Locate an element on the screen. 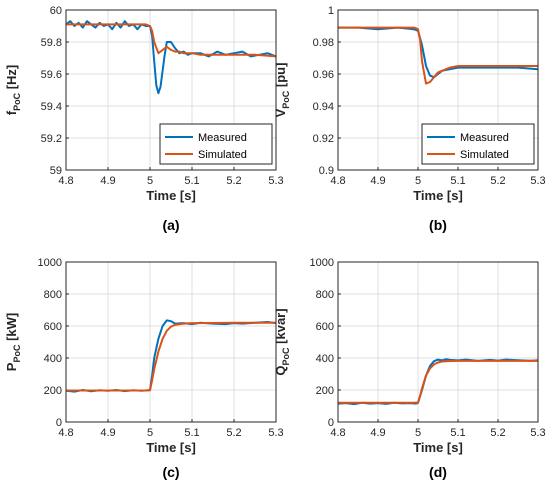 The height and width of the screenshot is (486, 550). y-axis-label: PPoC [kW] is located at coordinates (13, 342).